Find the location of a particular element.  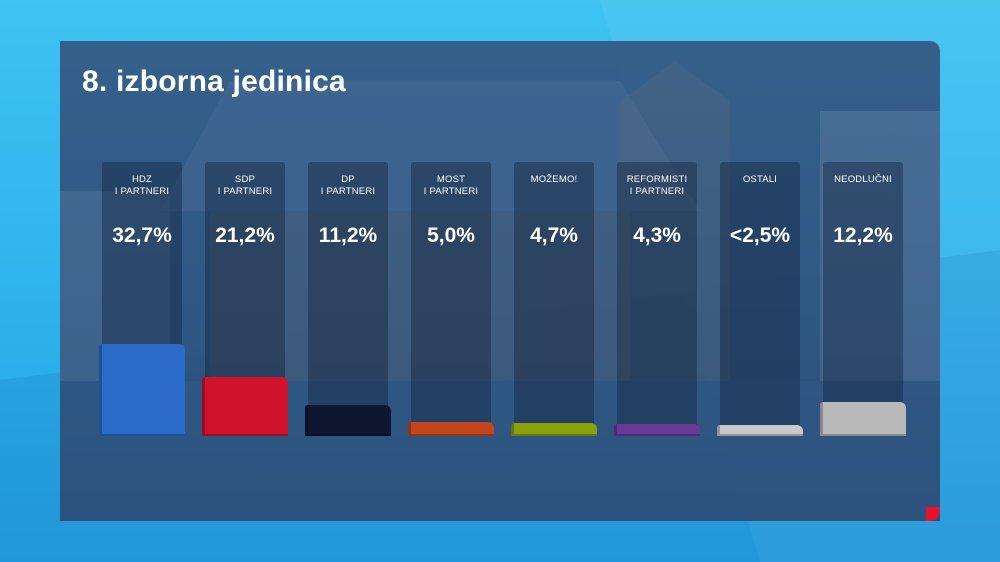

value-label: 4,3% is located at coordinates (657, 235).